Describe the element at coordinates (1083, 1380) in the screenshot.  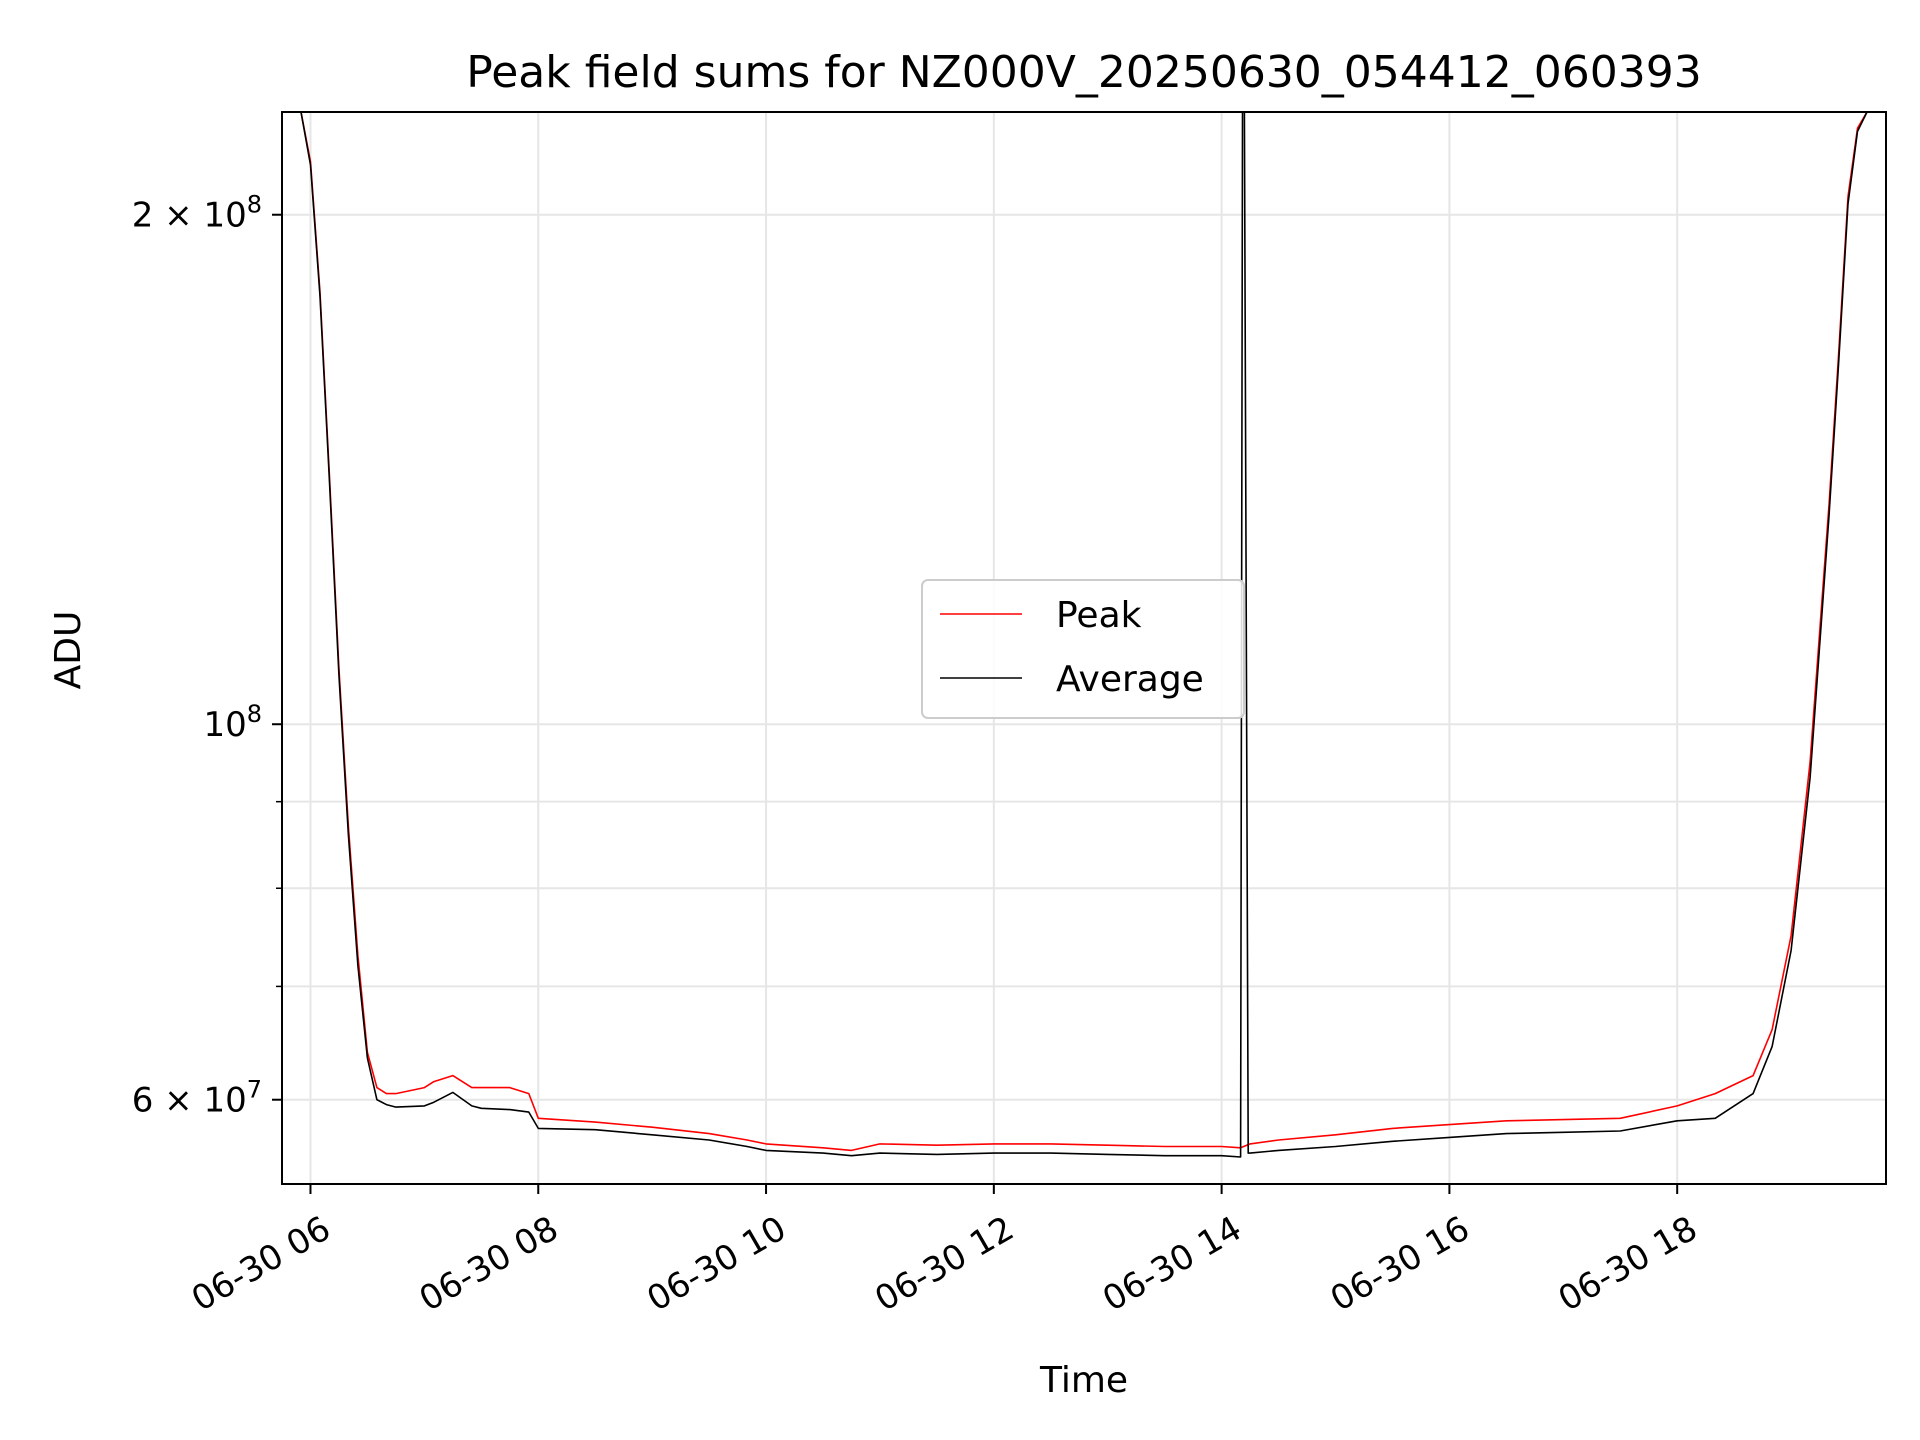
I see `x-axis-label: Time` at that location.